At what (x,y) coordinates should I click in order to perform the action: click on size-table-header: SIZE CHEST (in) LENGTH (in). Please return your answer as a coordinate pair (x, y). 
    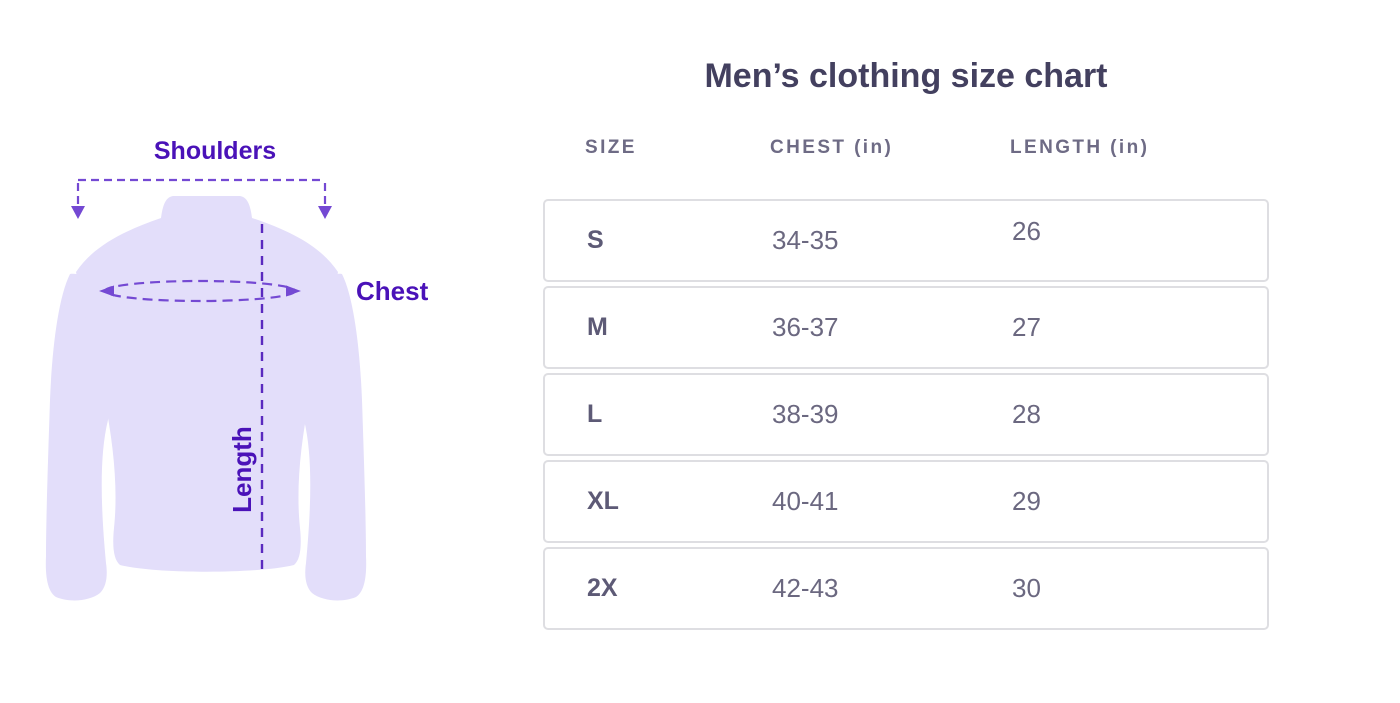
    Looking at the image, I should click on (906, 148).